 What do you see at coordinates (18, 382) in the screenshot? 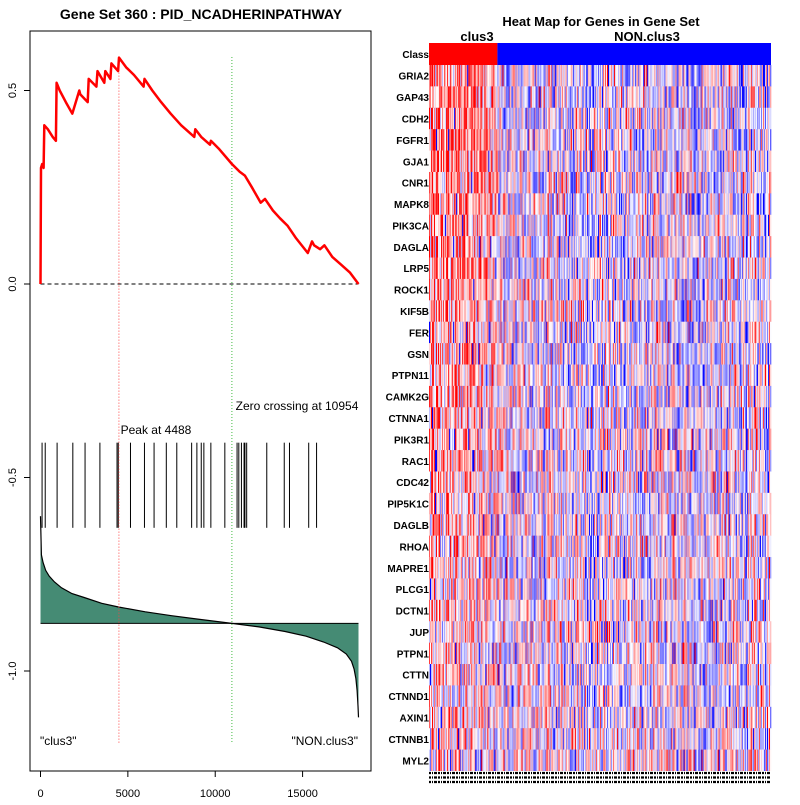
I see `y-axis: 0.5 0.0 -0.5 -1.0` at bounding box center [18, 382].